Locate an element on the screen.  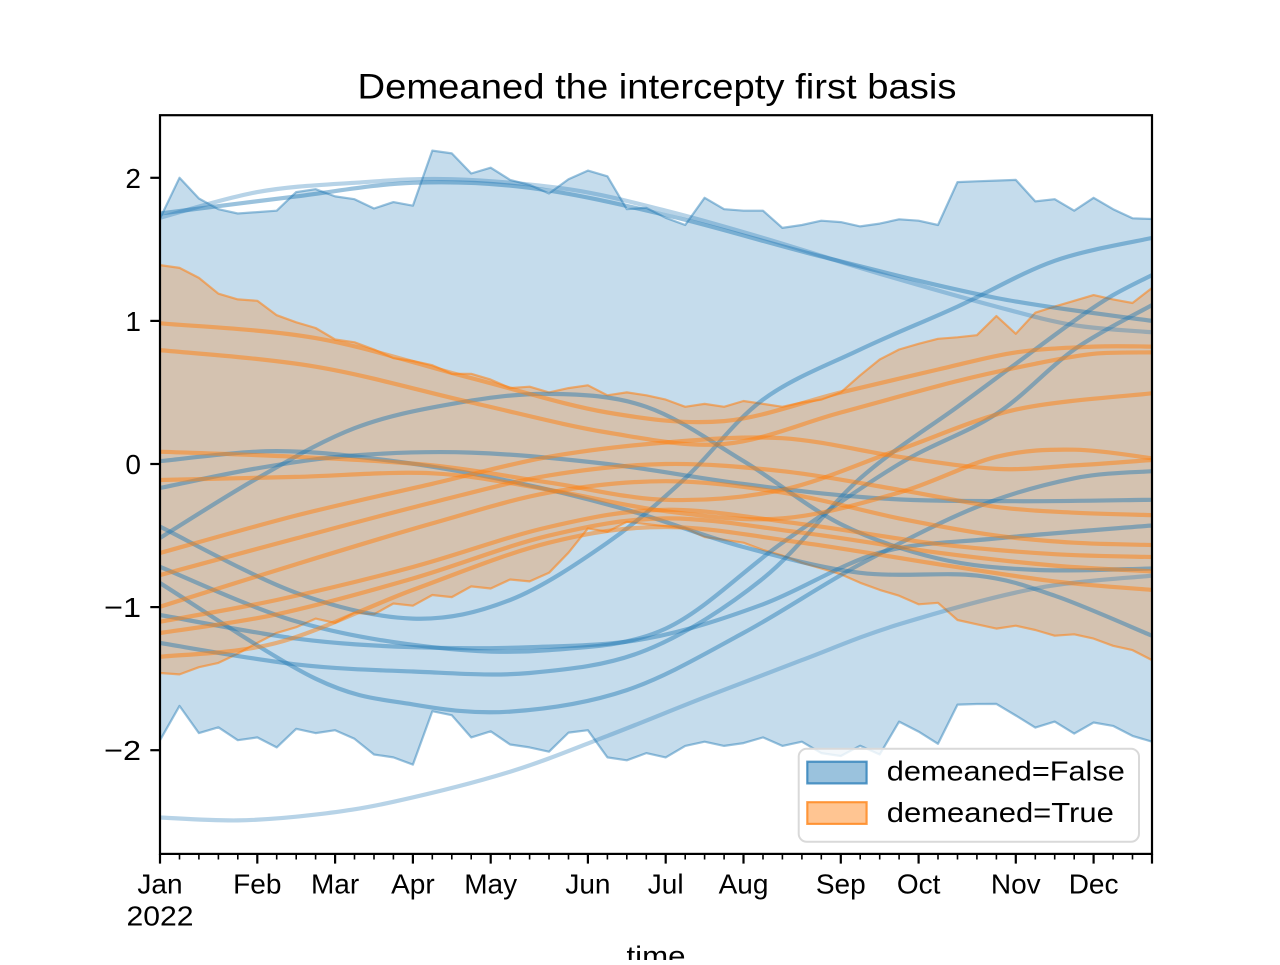
svg-text: Jun is located at coordinates (587, 884).